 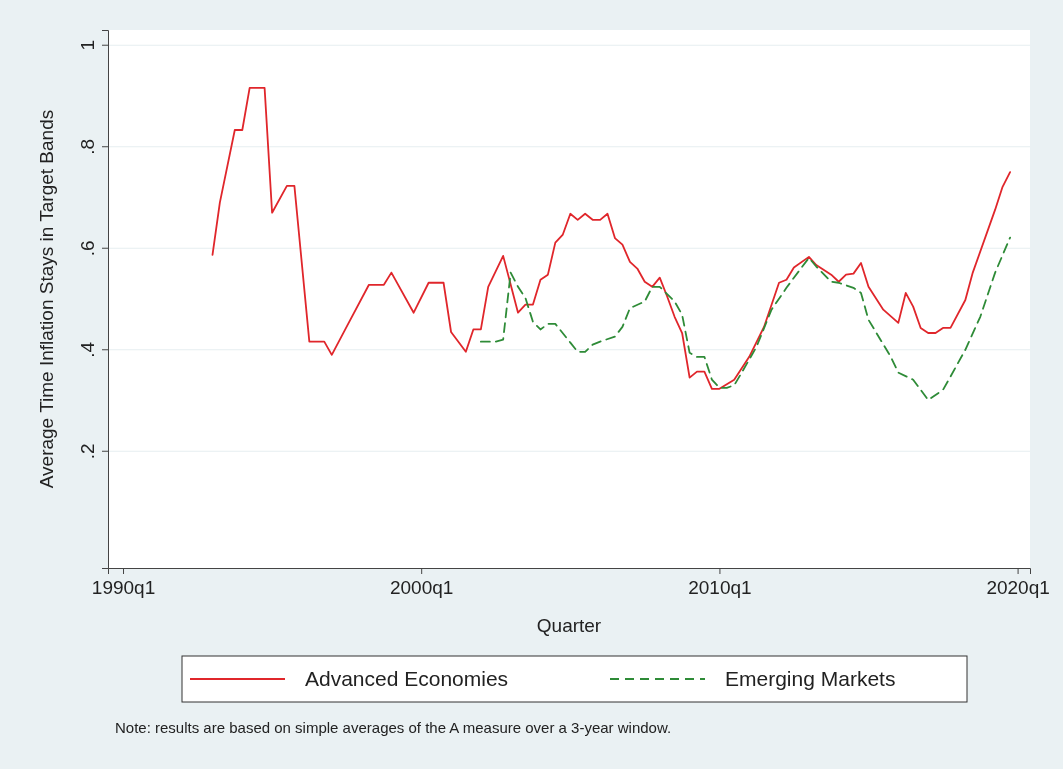 What do you see at coordinates (87, 45) in the screenshot?
I see `y-tick-label: 1` at bounding box center [87, 45].